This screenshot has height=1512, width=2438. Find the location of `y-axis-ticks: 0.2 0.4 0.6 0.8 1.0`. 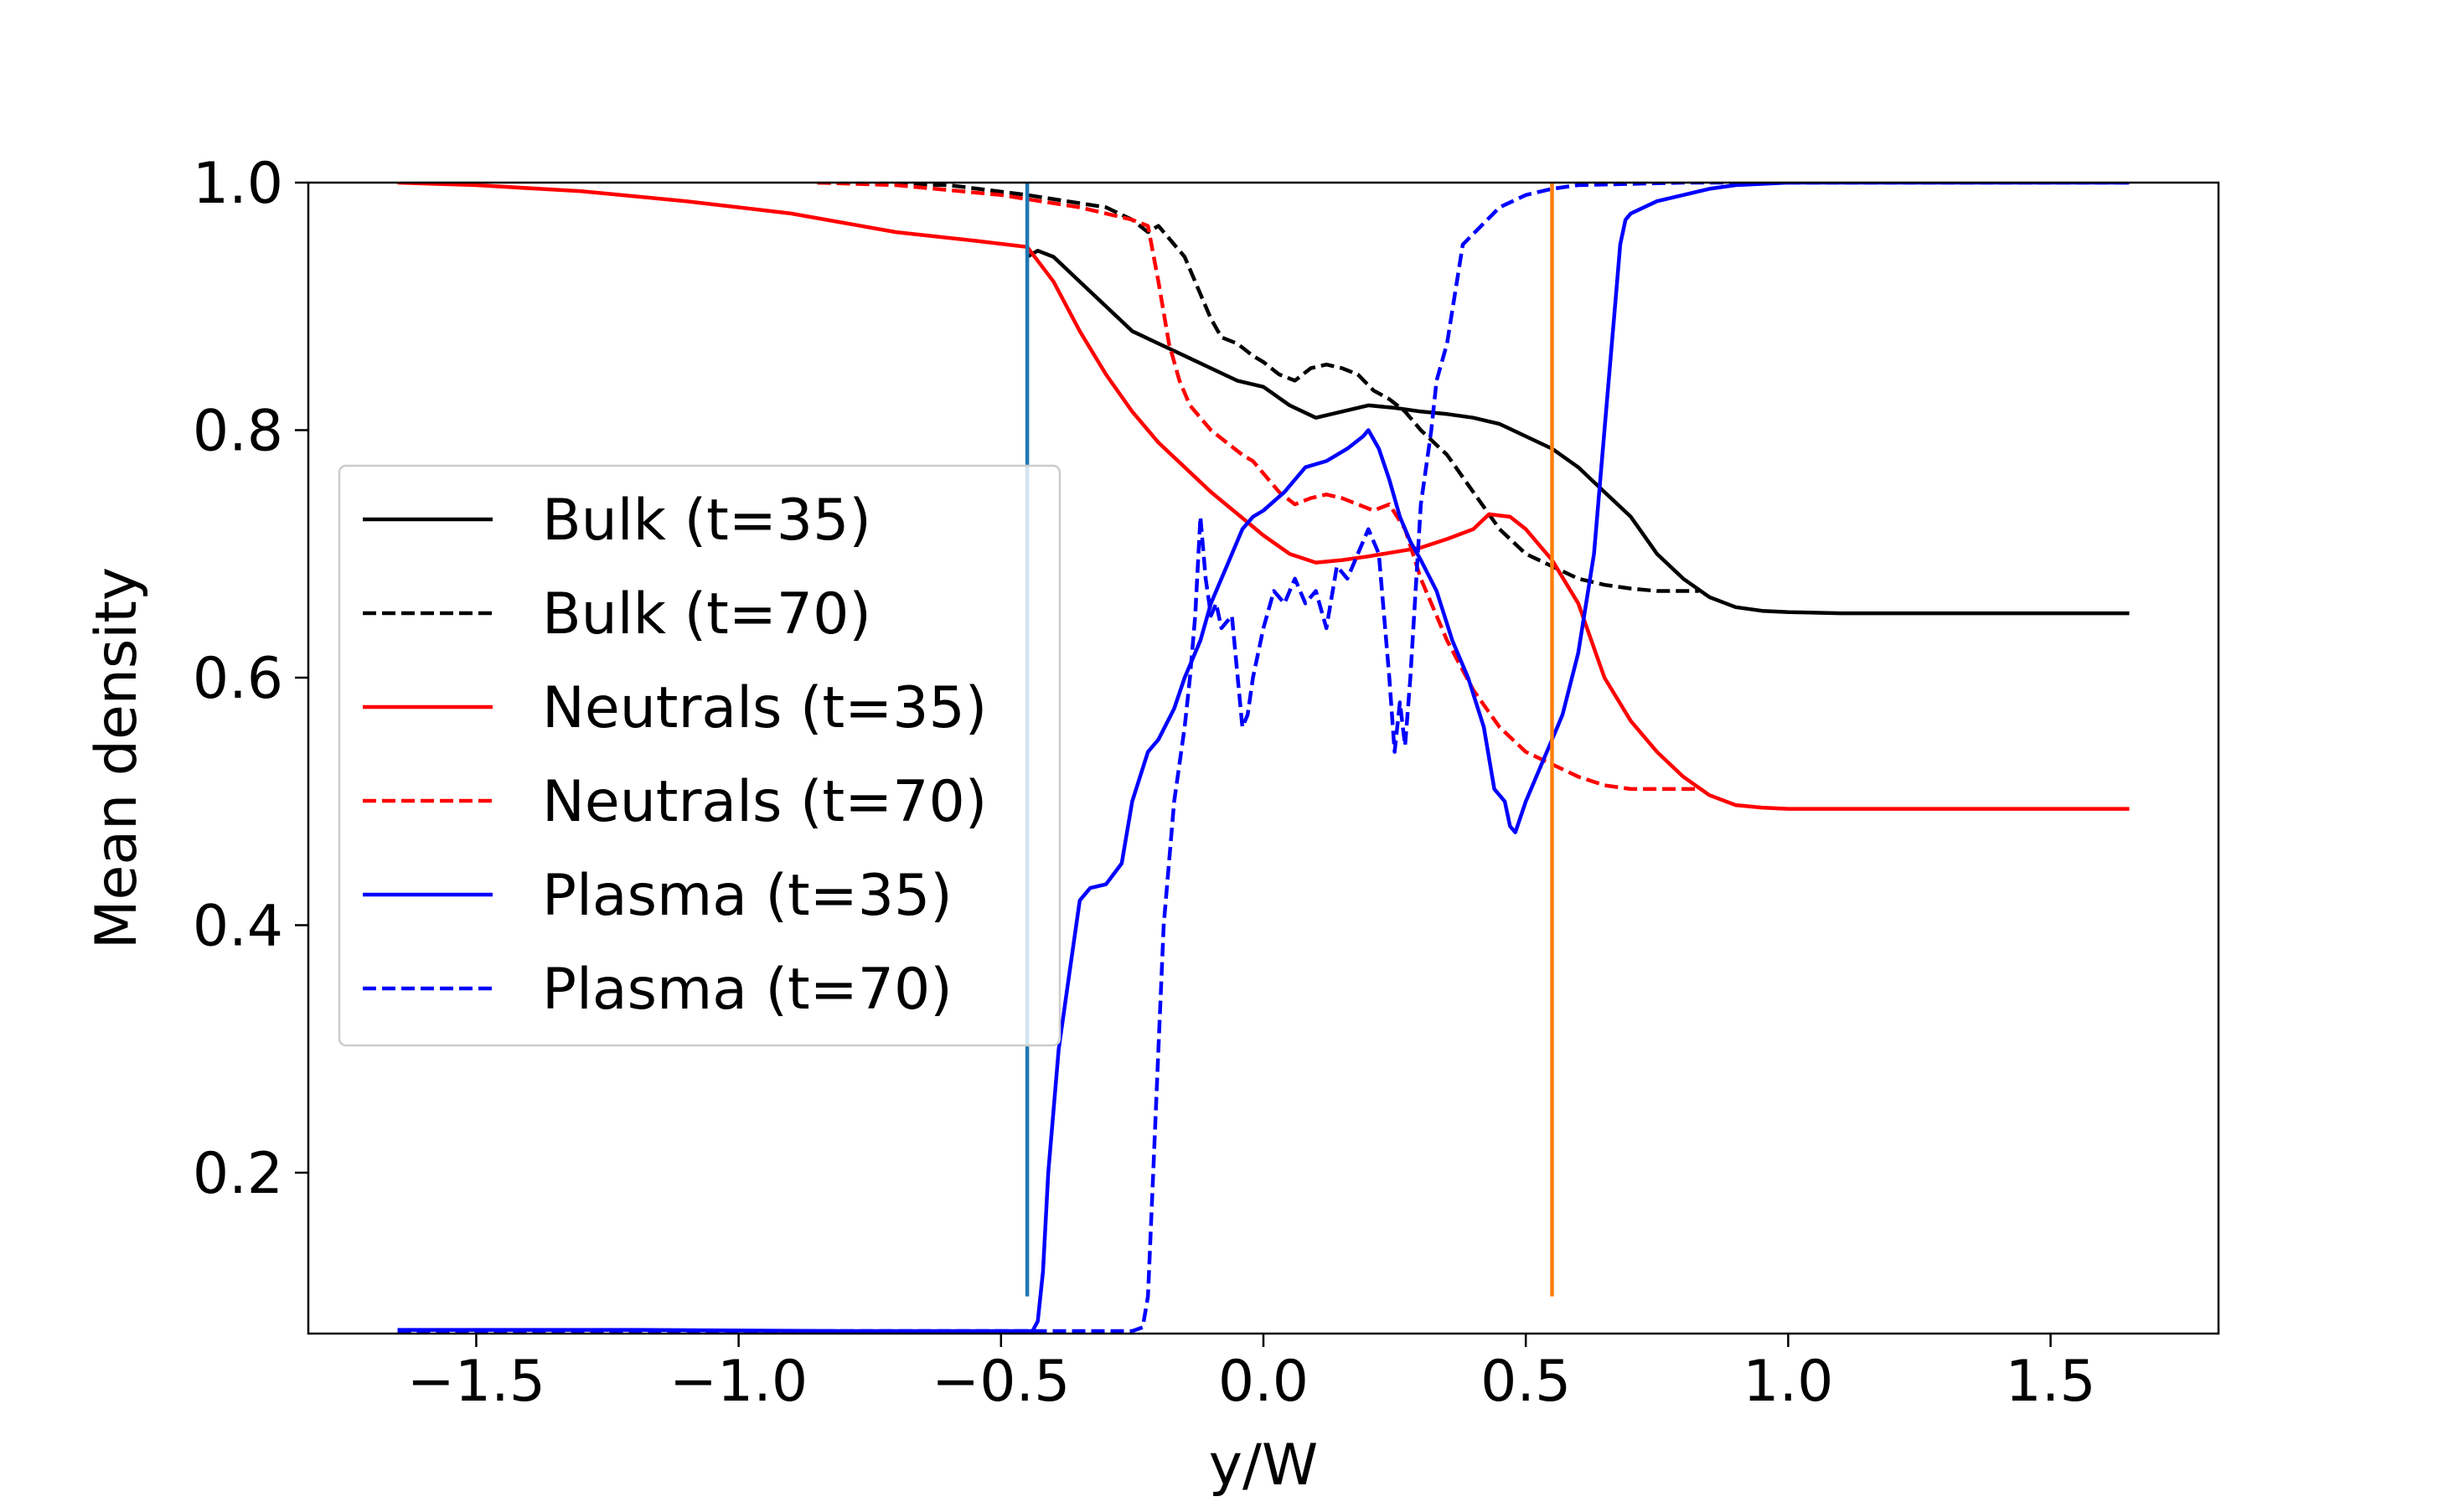

y-axis-ticks: 0.2 0.4 0.6 0.8 1.0 is located at coordinates (250, 679).